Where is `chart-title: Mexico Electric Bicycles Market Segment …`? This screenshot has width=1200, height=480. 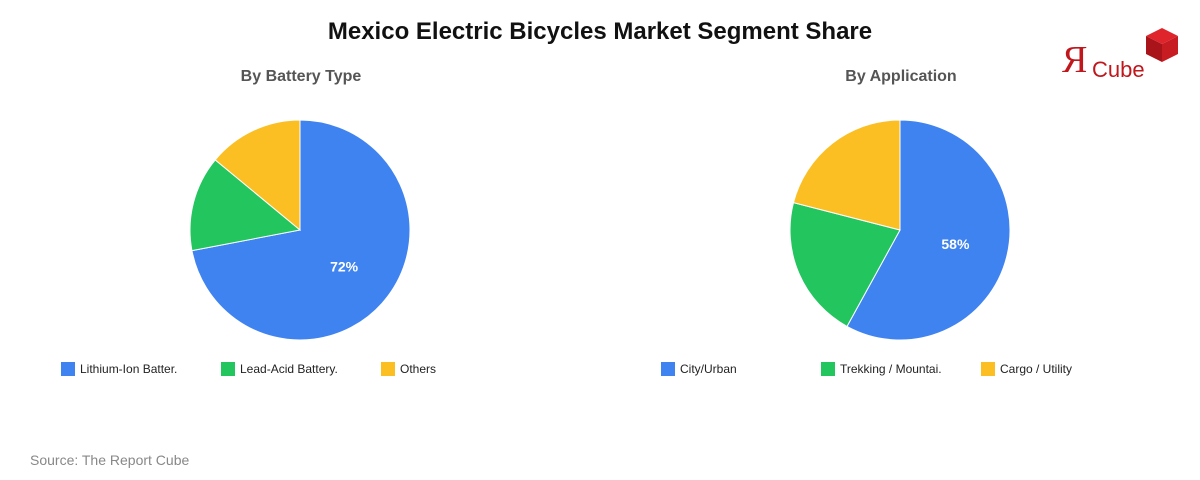 chart-title: Mexico Electric Bicycles Market Segment … is located at coordinates (600, 31).